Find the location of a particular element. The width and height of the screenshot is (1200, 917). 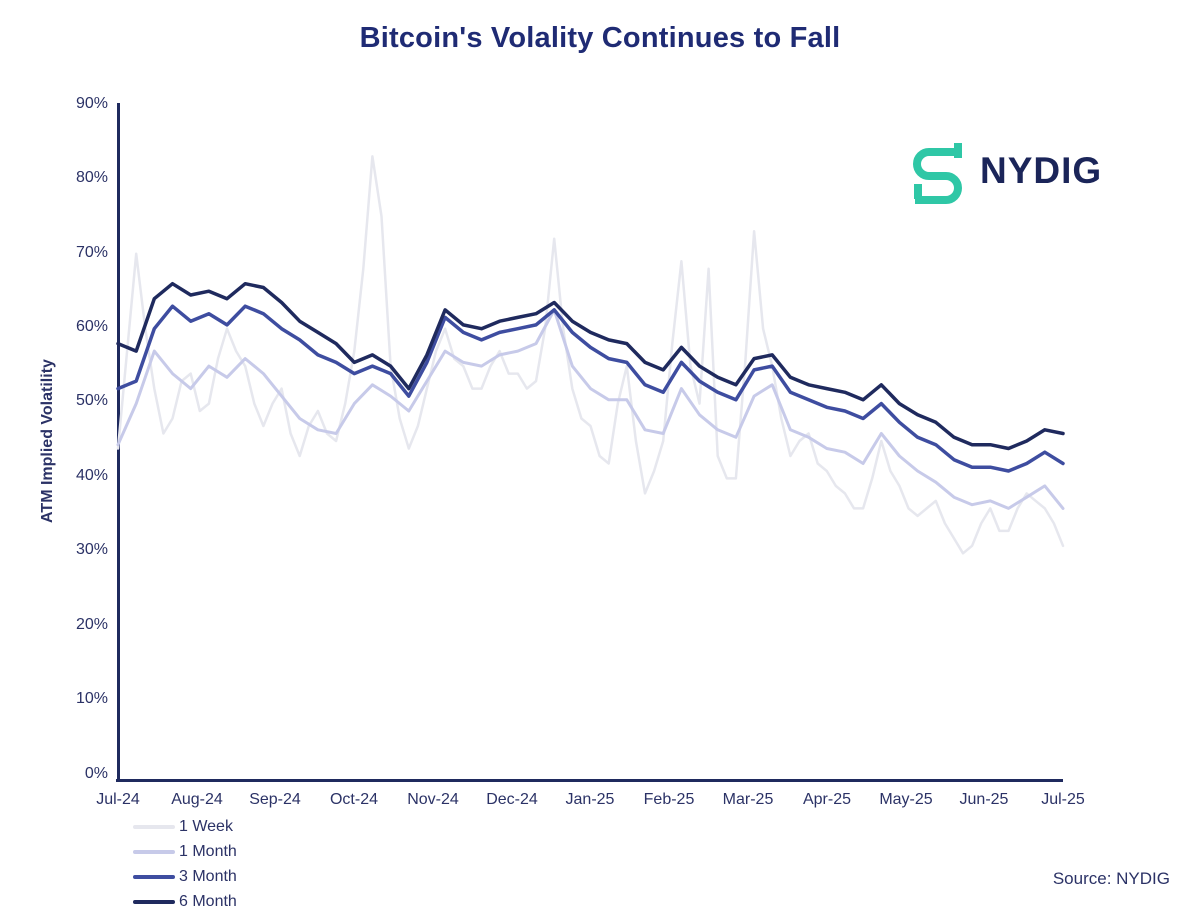

x-tick-label: Nov-24 is located at coordinates (433, 799).